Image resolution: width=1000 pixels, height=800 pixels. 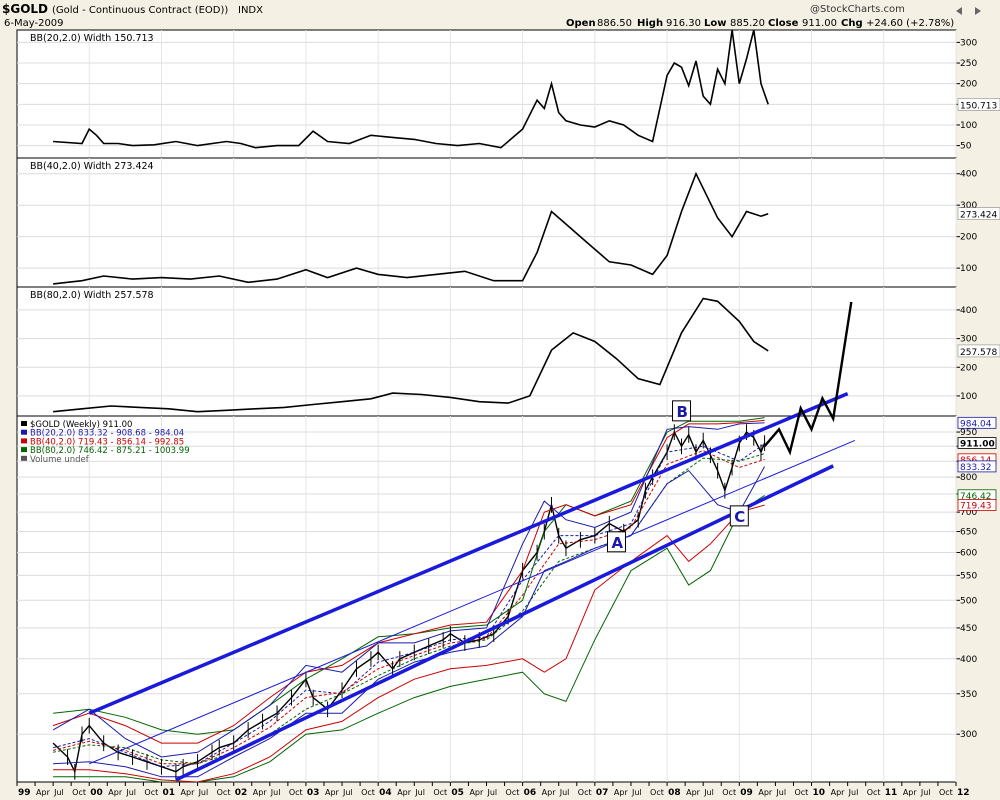 I want to click on annotation-label: C, so click(x=739, y=517).